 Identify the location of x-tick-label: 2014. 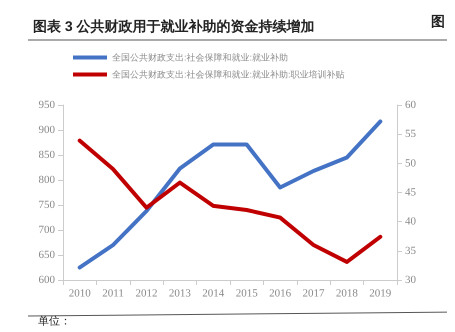
(213, 294).